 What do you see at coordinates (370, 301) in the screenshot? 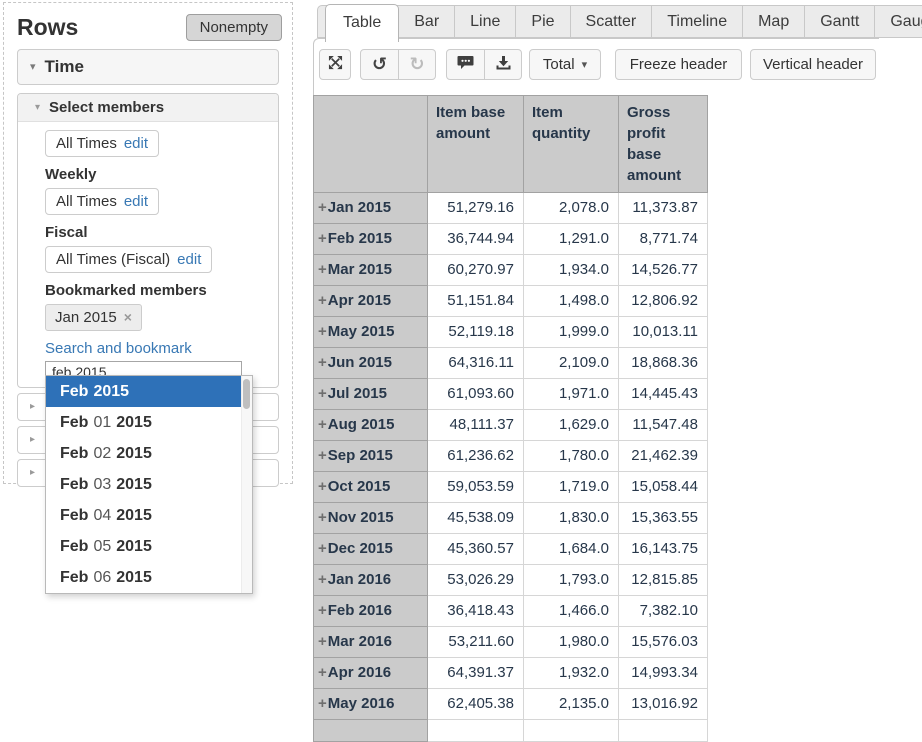
I see `row-header-apr-2015: +Apr 2015` at bounding box center [370, 301].